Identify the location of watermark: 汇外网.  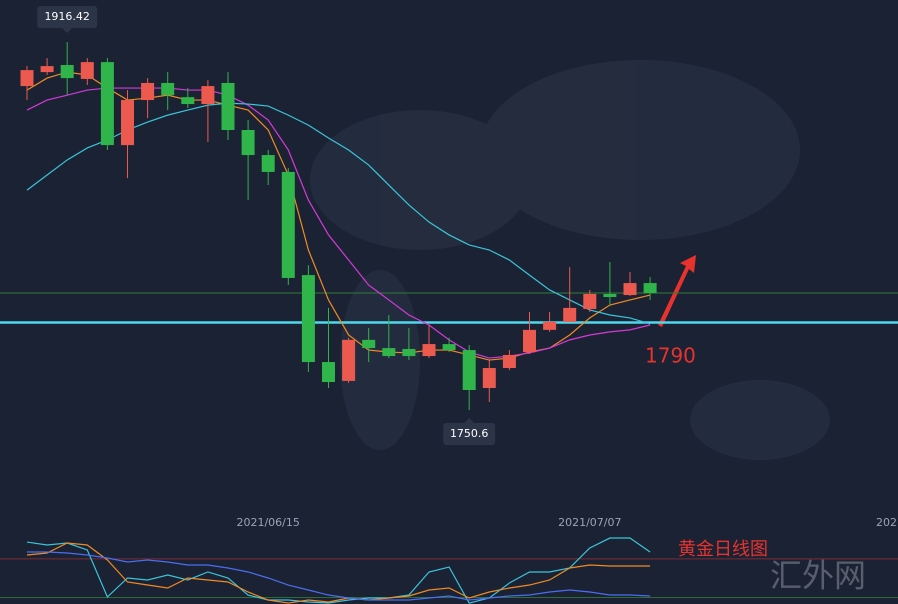
(818, 576).